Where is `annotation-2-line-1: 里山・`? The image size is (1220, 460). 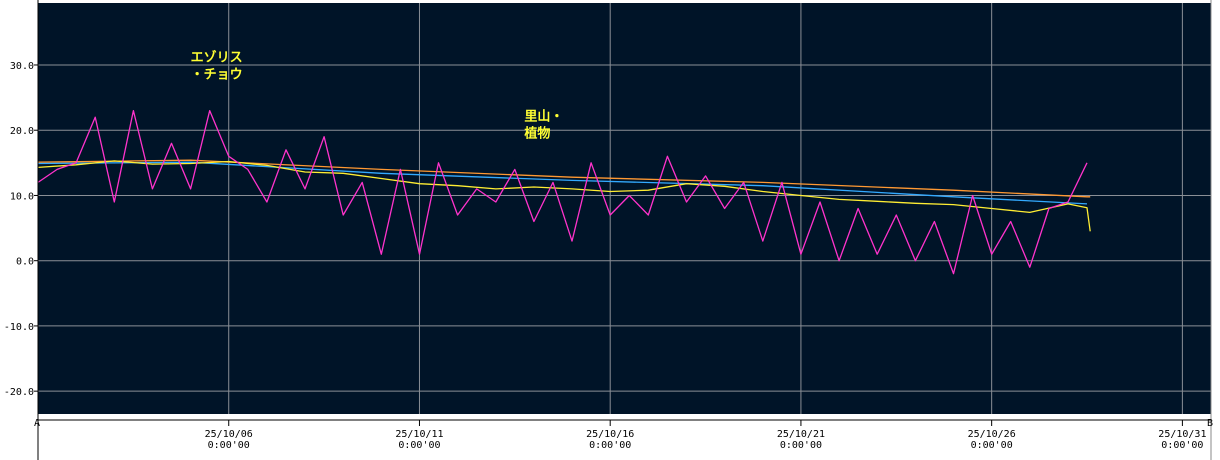 annotation-2-line-1: 里山・ is located at coordinates (543, 116).